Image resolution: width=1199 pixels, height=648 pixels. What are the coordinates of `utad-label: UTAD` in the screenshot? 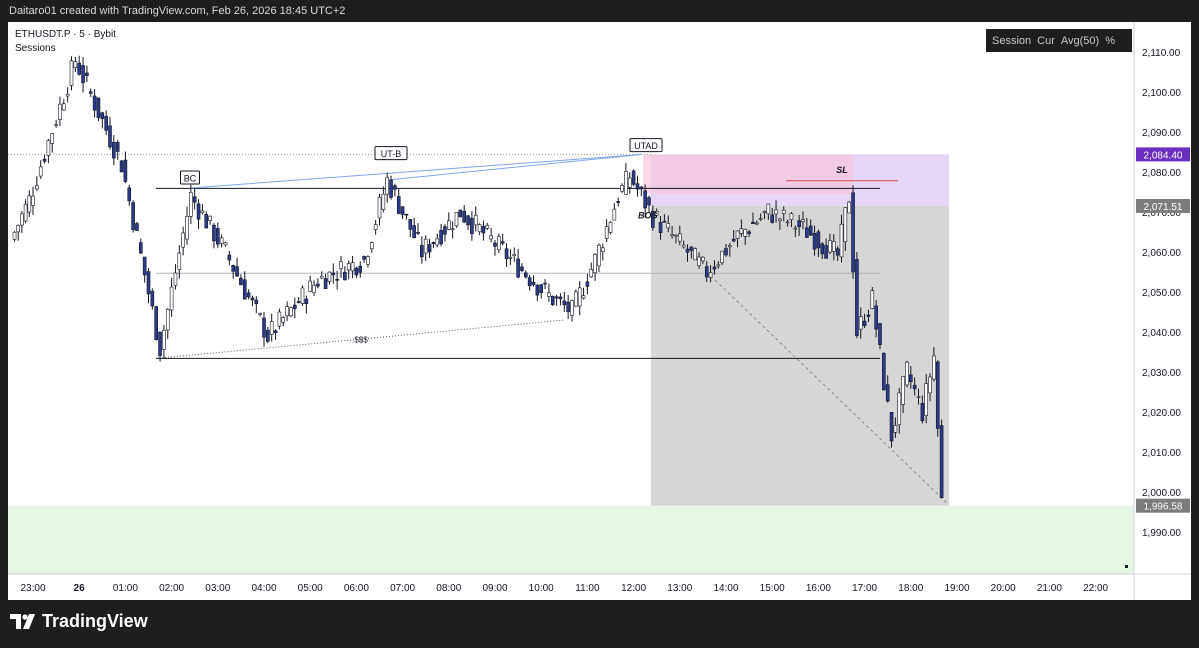 It's located at (646, 145).